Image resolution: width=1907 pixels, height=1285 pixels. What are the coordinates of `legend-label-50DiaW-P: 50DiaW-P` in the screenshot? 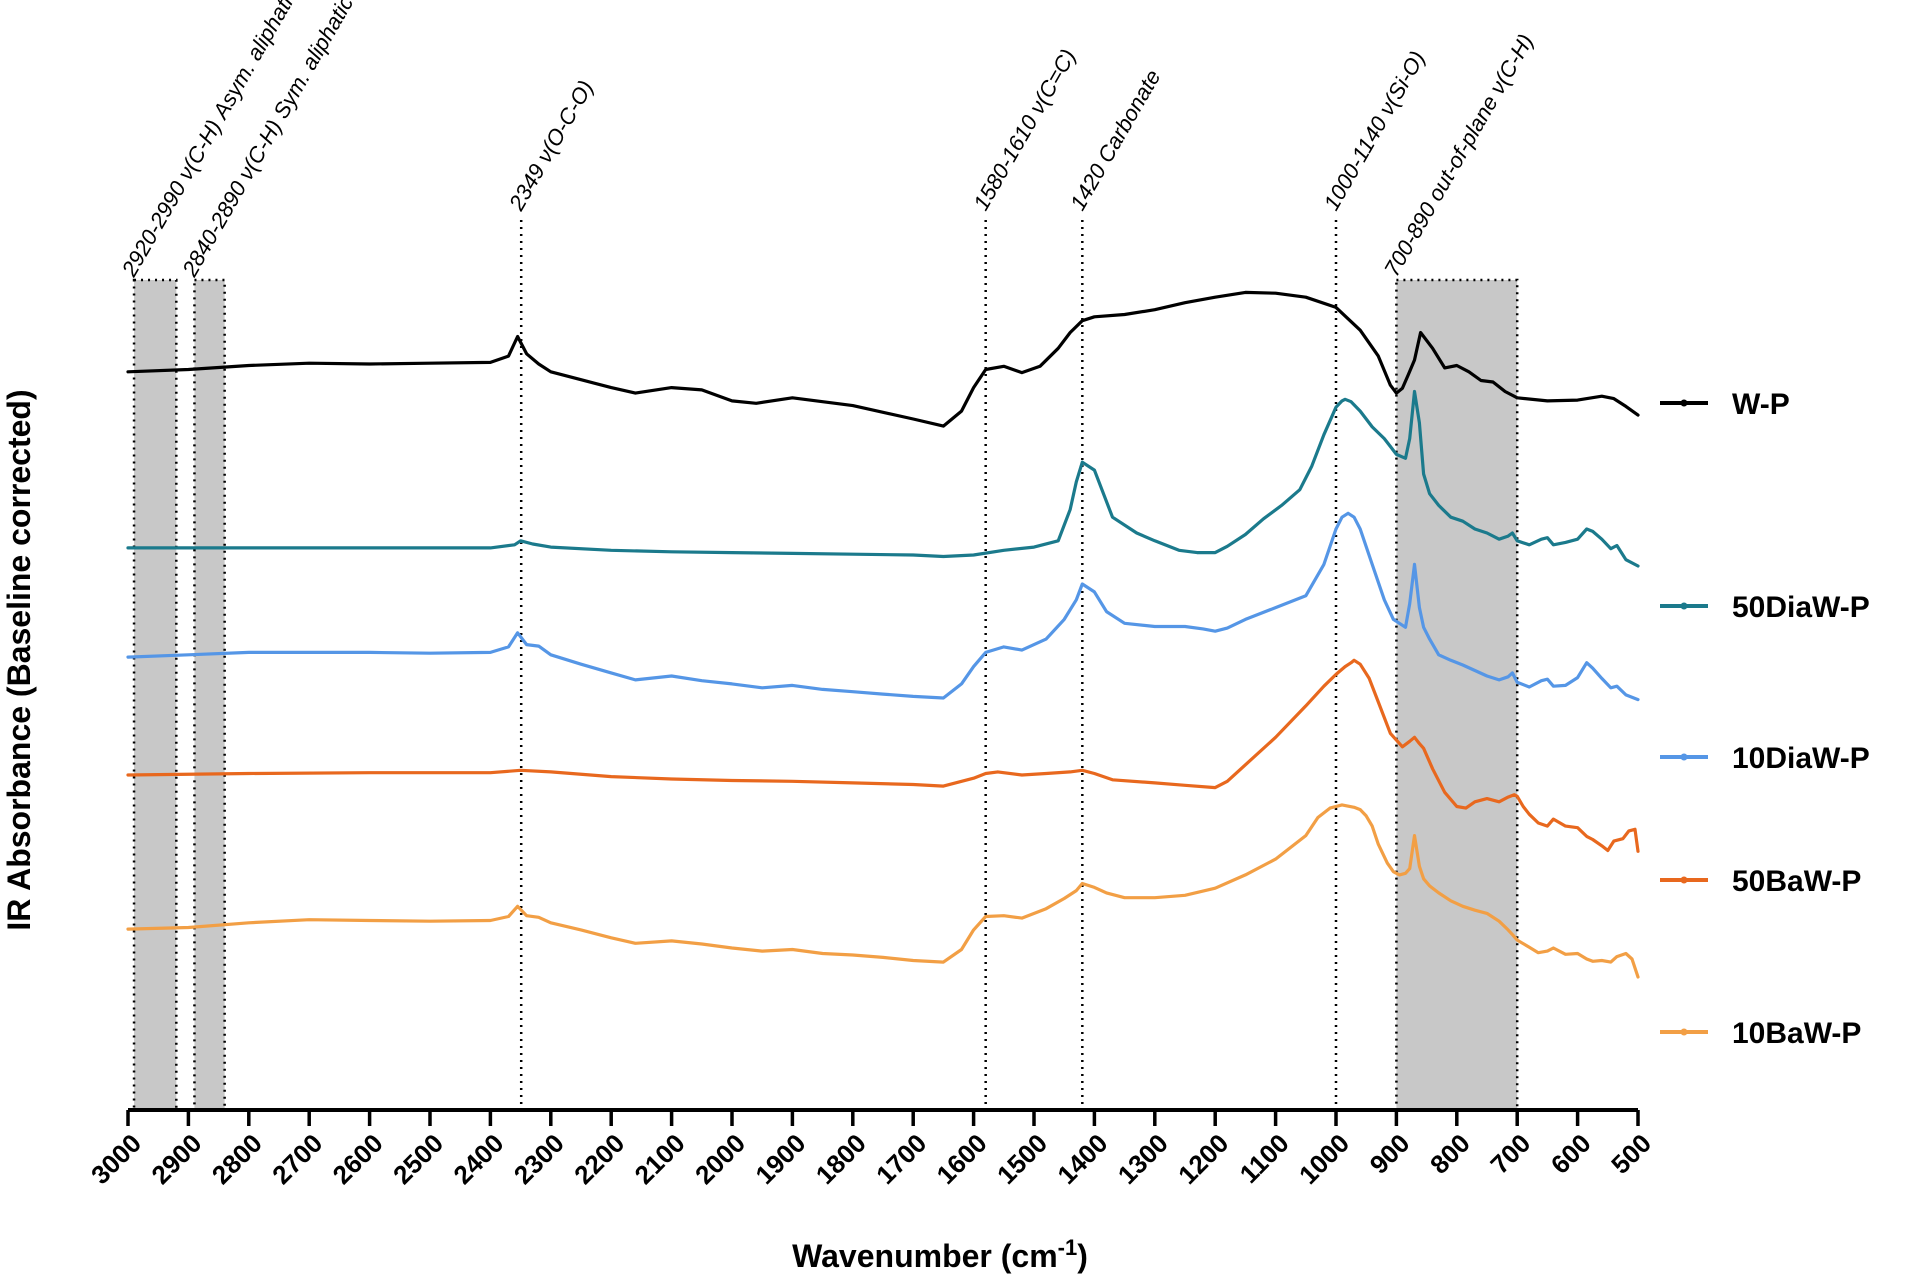 It's located at (1801, 607).